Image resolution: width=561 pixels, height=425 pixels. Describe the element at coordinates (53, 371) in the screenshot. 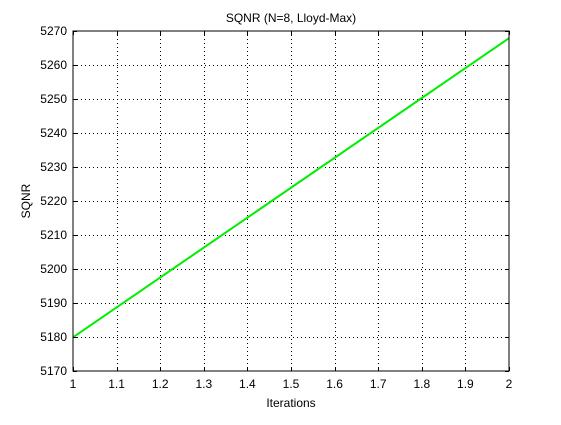

I see `y-tick-label: 5170` at that location.